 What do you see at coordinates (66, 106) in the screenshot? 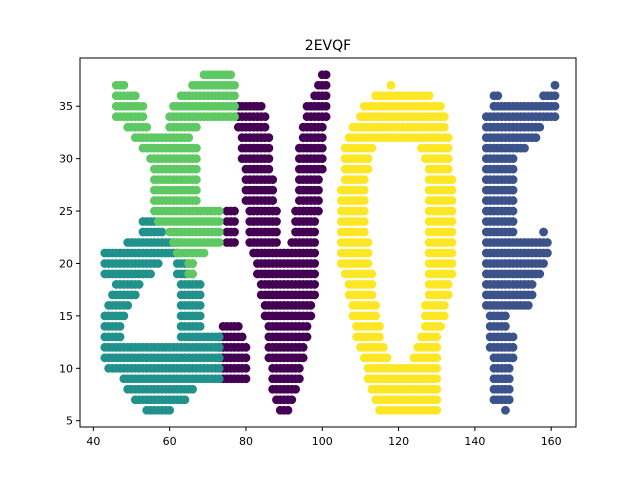
I see `y-tick-label: 35` at bounding box center [66, 106].